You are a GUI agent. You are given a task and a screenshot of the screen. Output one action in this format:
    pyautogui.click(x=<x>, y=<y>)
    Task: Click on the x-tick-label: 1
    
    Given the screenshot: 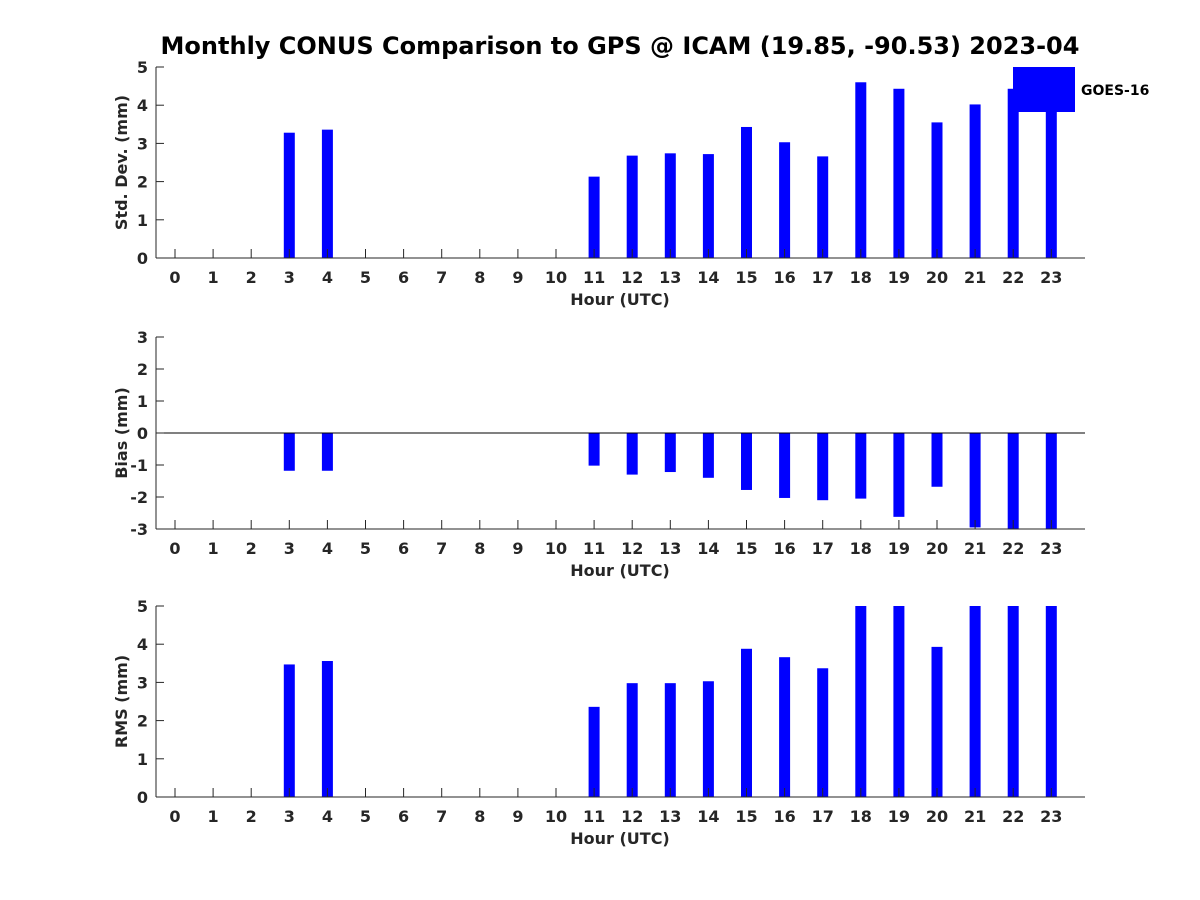 What is the action you would take?
    pyautogui.click(x=213, y=548)
    